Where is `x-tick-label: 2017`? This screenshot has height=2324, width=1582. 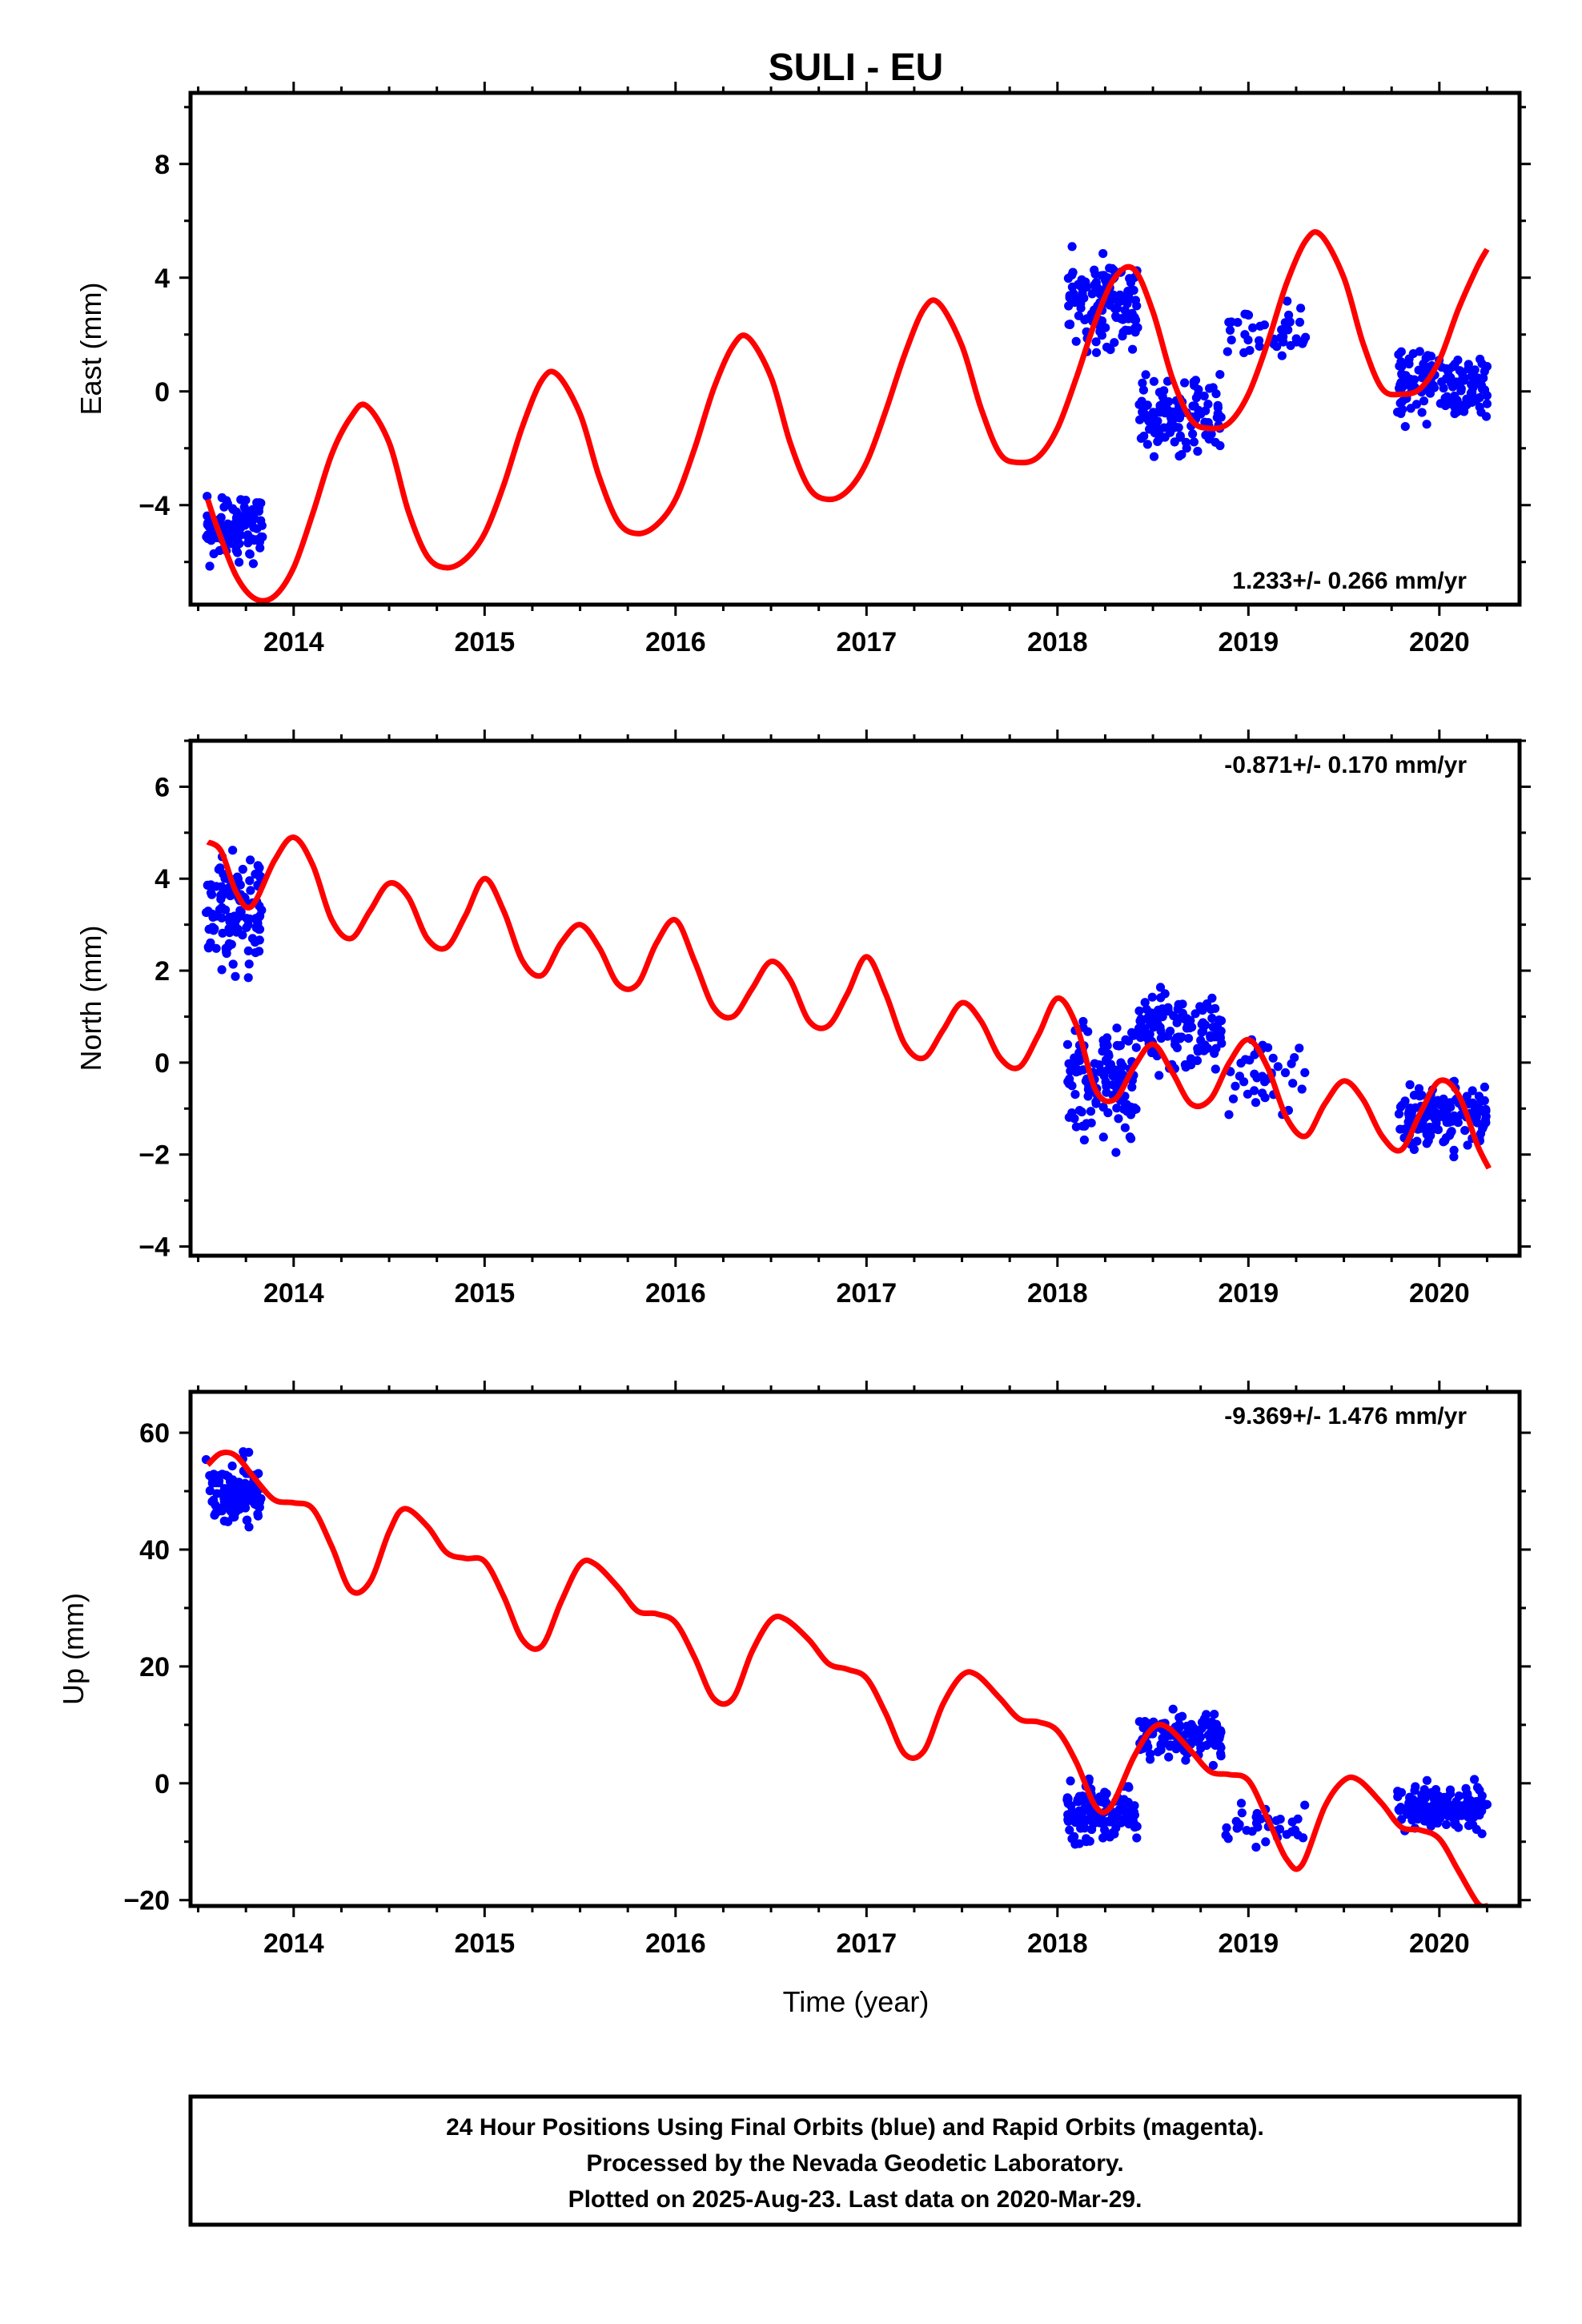 x-tick-label: 2017 is located at coordinates (867, 1943).